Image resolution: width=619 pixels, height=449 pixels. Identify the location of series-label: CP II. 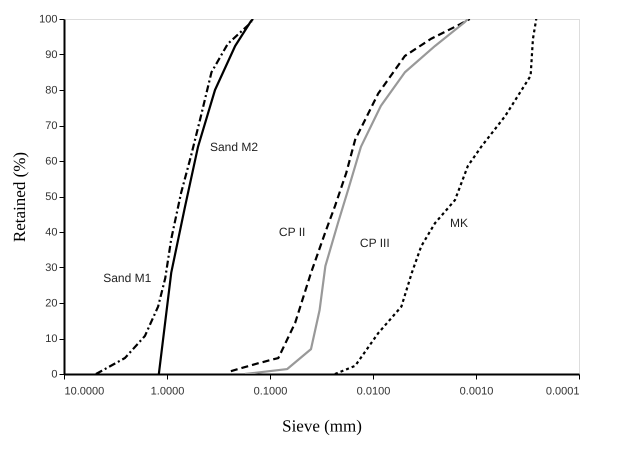
(292, 232).